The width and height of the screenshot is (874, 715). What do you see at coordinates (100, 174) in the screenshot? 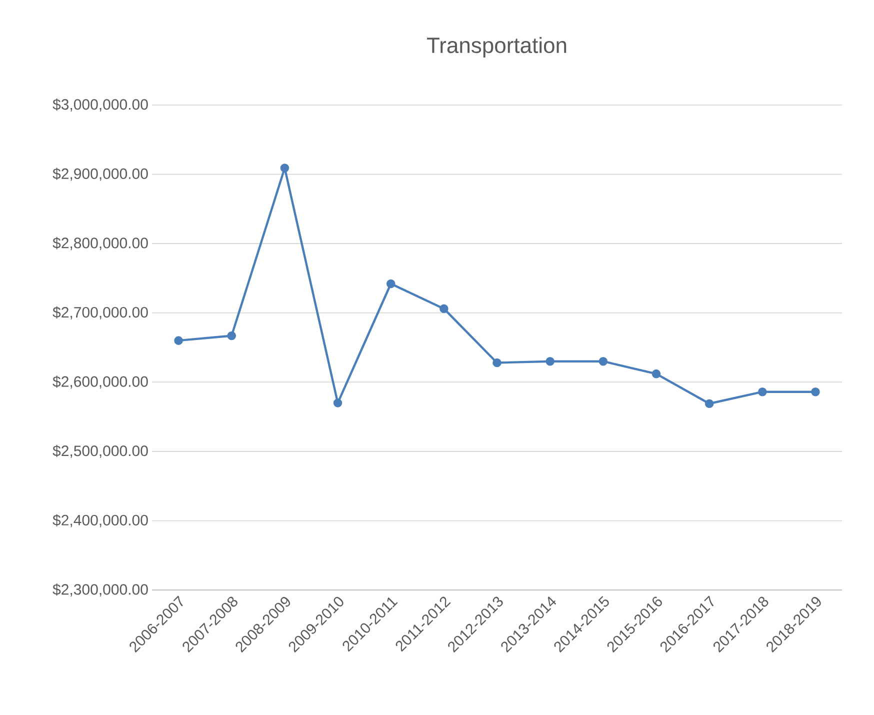
I see `y-tick-label: $2,900,000.00` at bounding box center [100, 174].